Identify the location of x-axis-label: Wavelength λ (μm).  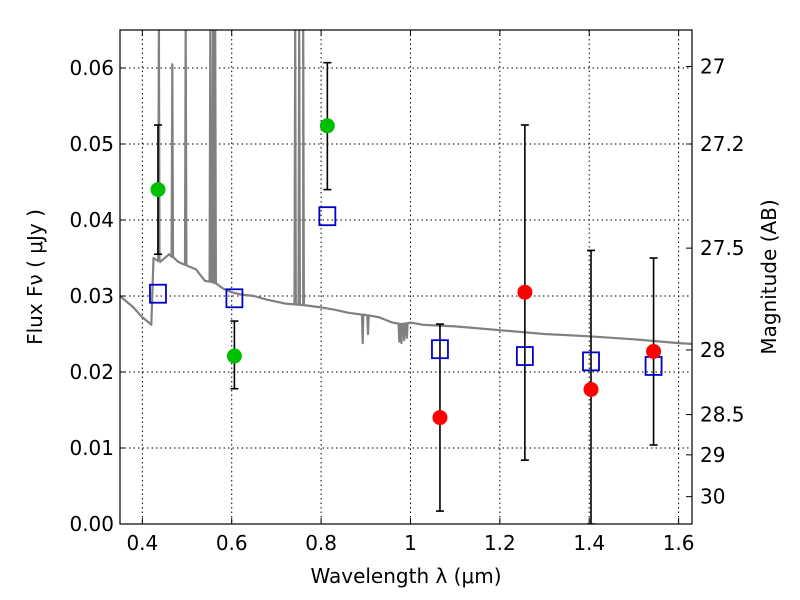
(405, 576).